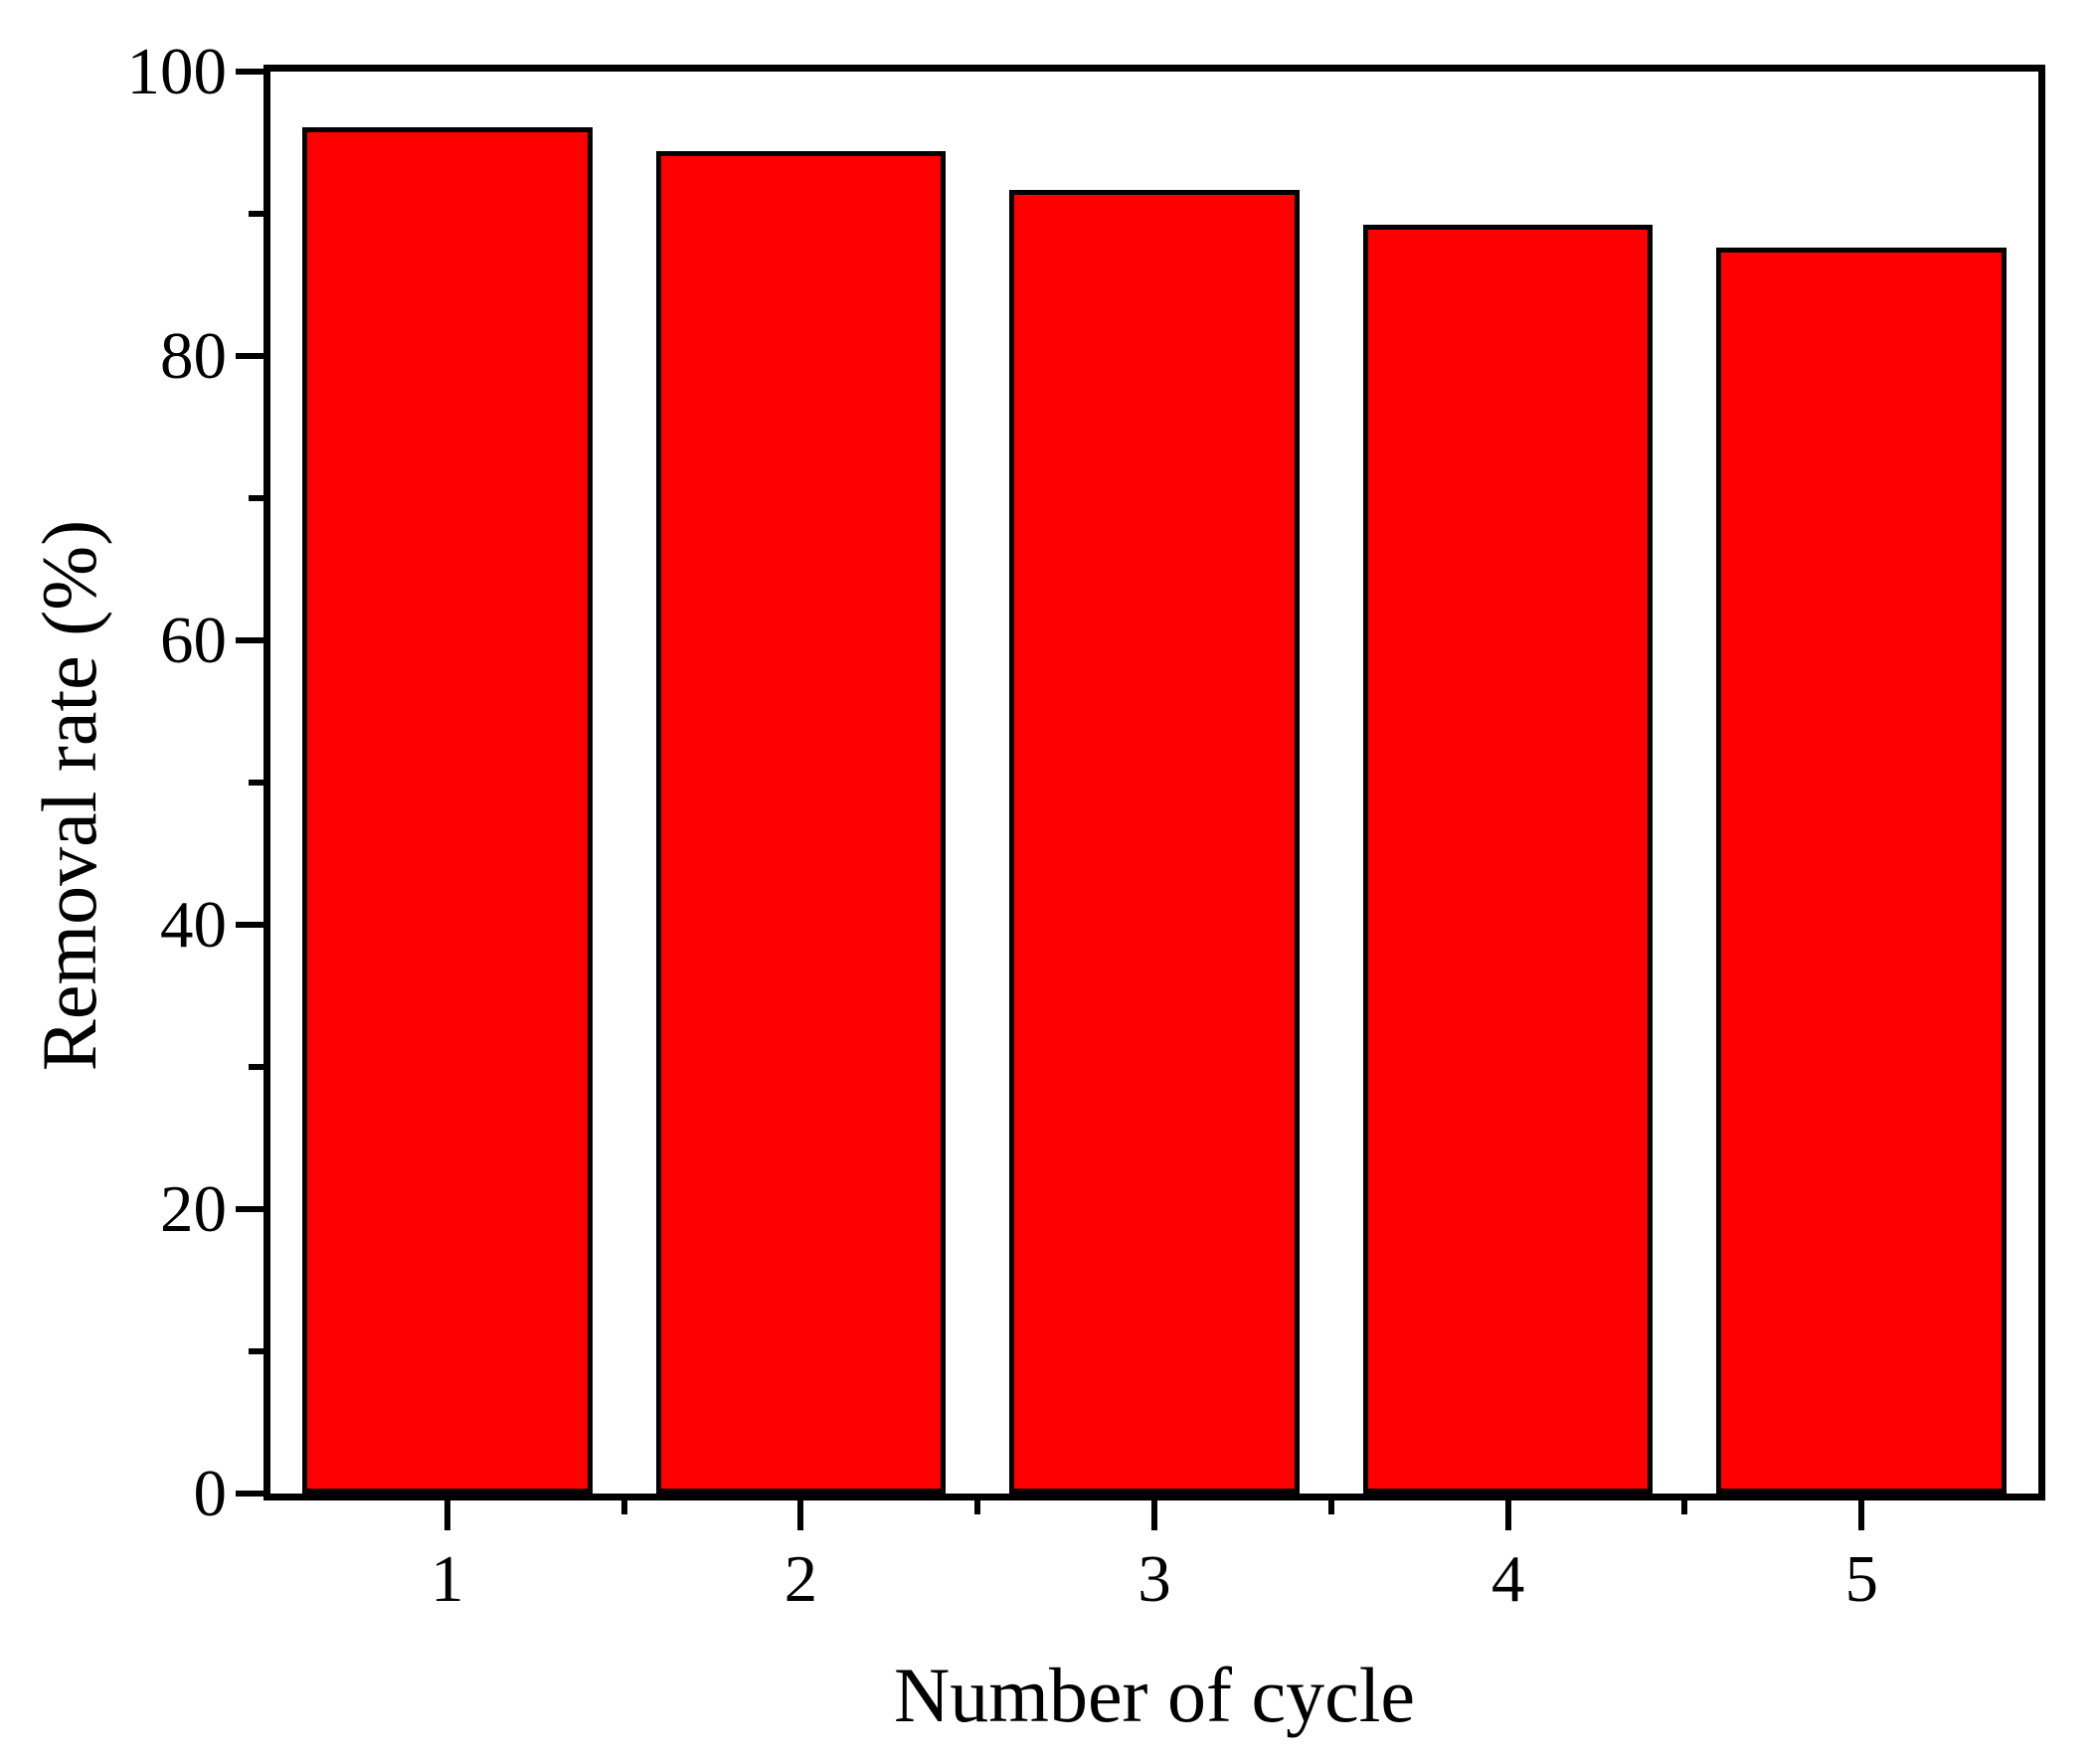 The width and height of the screenshot is (2099, 1764). What do you see at coordinates (193, 356) in the screenshot?
I see `y-tick-label: 80` at bounding box center [193, 356].